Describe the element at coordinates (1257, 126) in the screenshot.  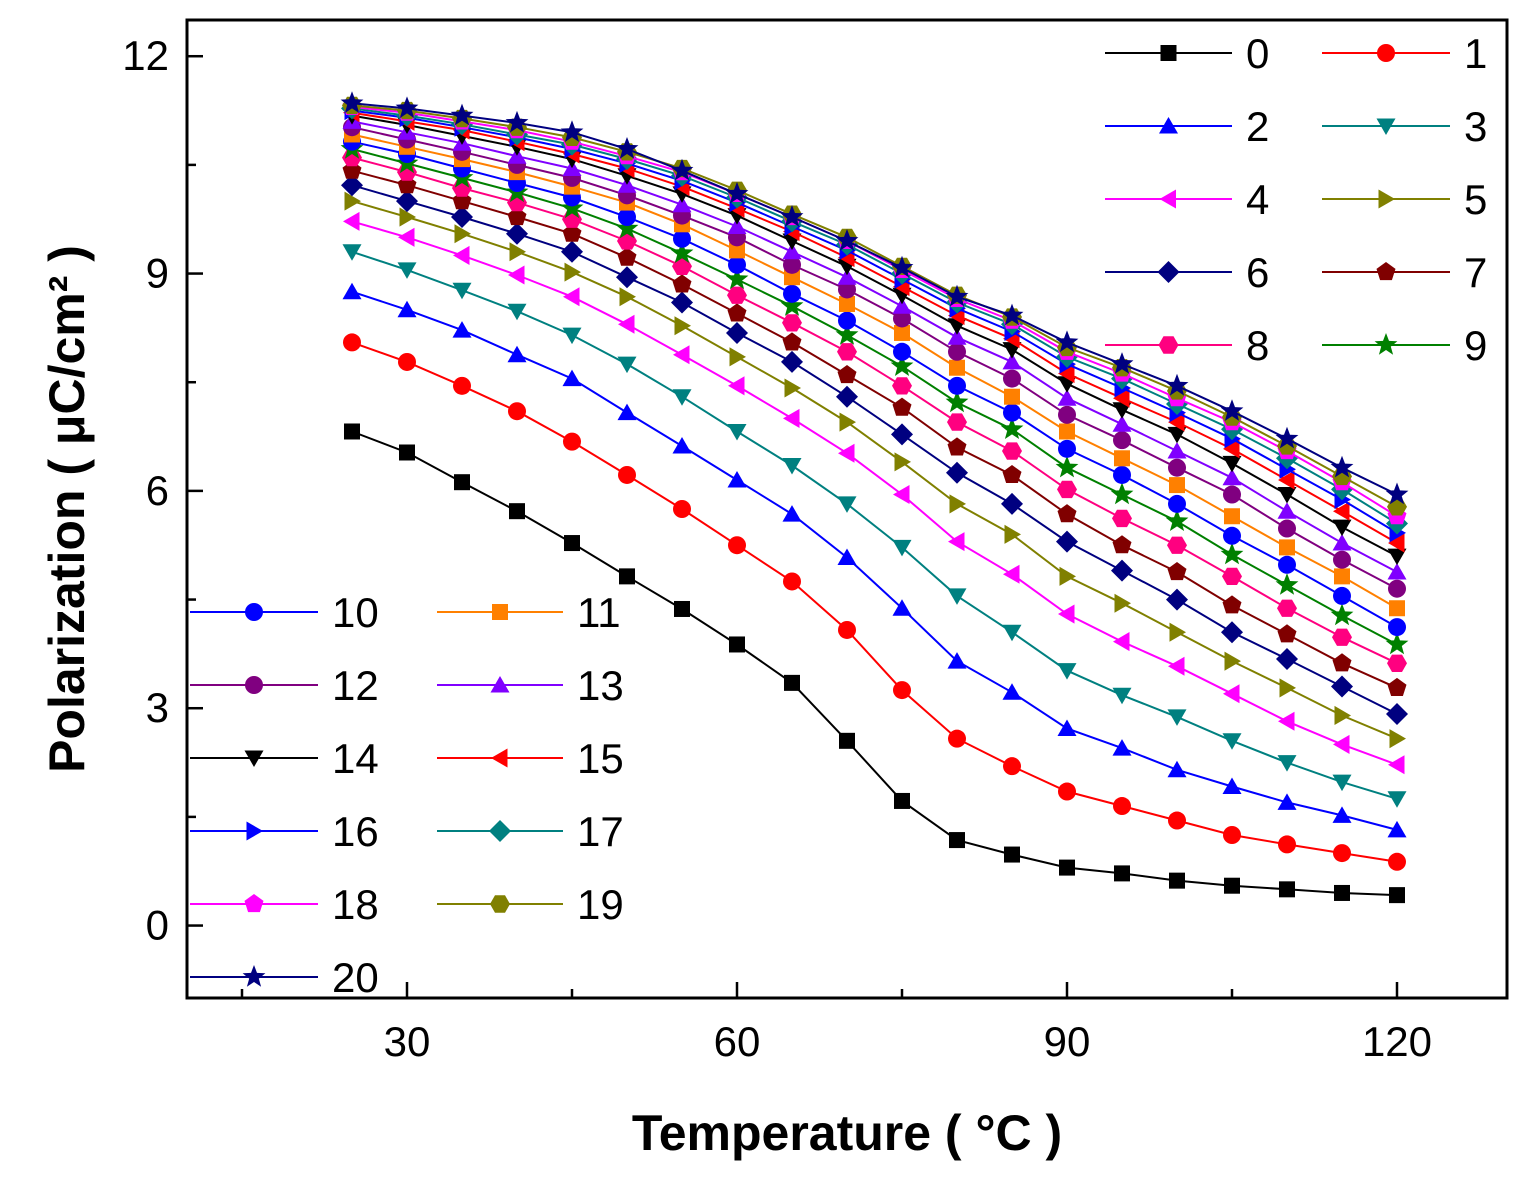
I see `legend-label: 2` at that location.